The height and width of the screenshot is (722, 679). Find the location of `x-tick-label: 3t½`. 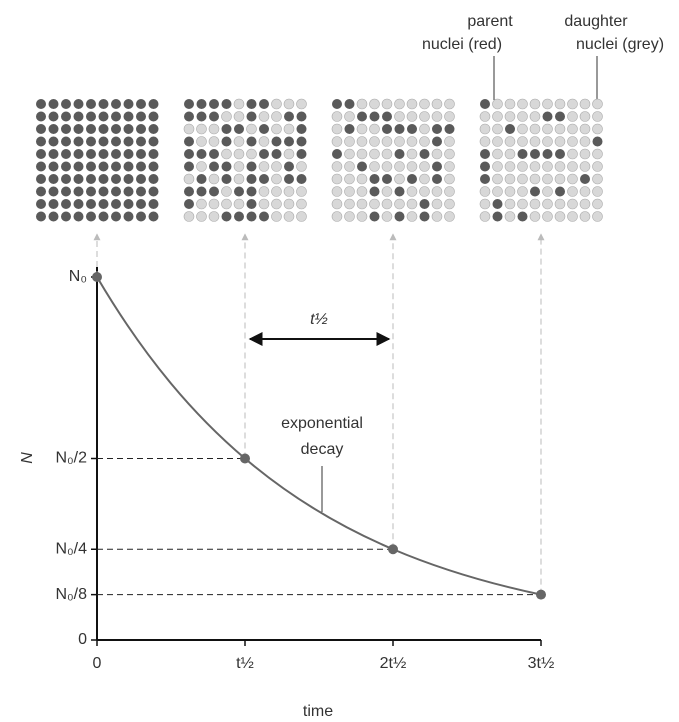

x-tick-label: 3t½ is located at coordinates (541, 663).